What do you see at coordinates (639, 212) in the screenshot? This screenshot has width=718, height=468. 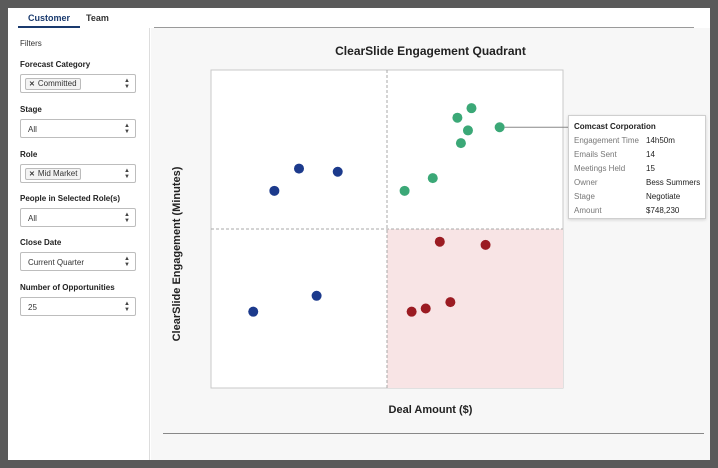 I see `tooltip-row: Amount $748,230` at bounding box center [639, 212].